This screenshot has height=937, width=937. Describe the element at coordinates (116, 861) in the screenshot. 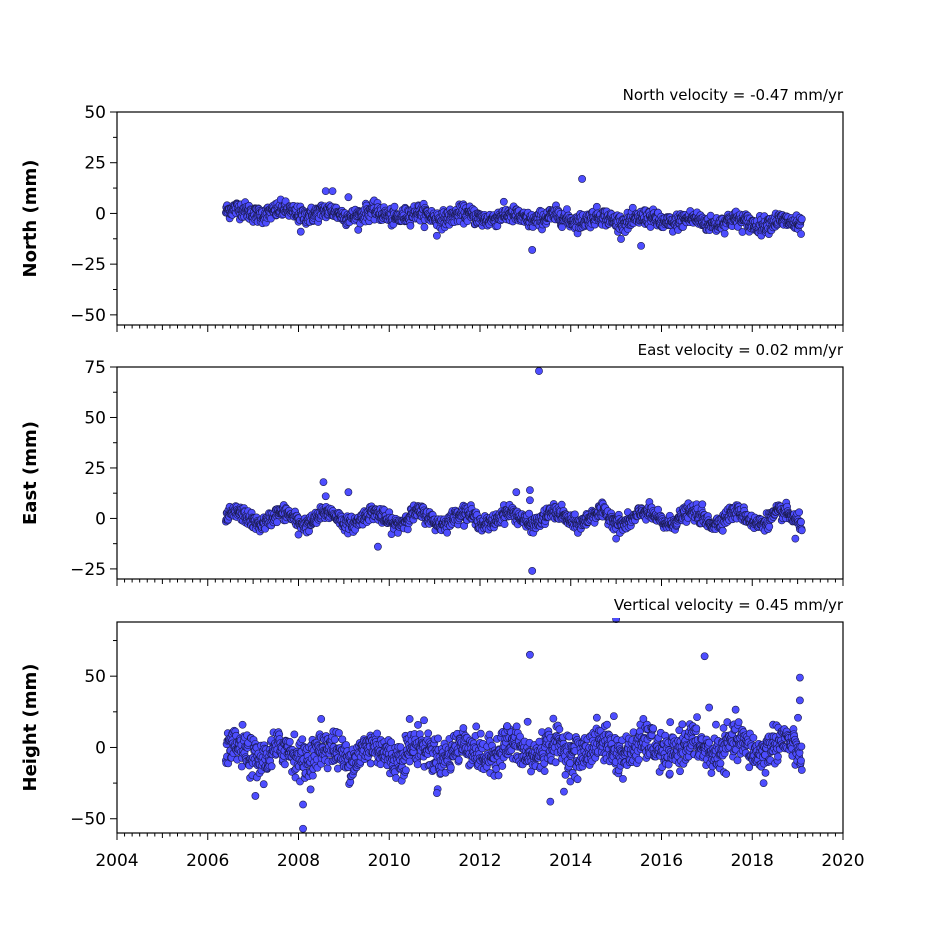

I see `x-tick-label: 2004` at that location.